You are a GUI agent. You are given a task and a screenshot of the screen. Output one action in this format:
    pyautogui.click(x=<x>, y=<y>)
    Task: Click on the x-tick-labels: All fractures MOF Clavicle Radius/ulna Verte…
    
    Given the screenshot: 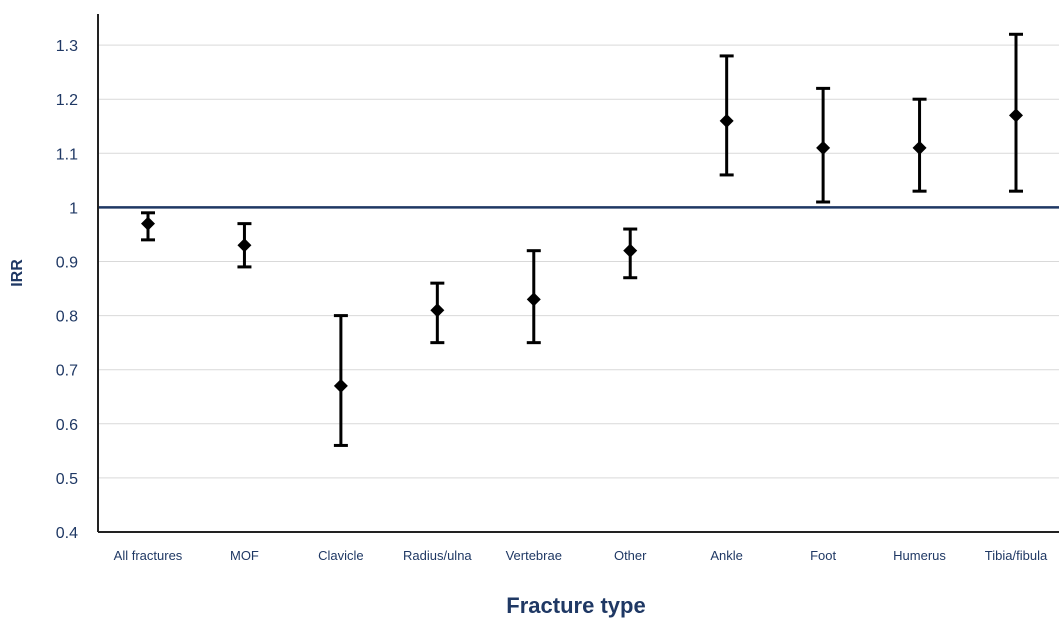 What is the action you would take?
    pyautogui.click(x=581, y=555)
    